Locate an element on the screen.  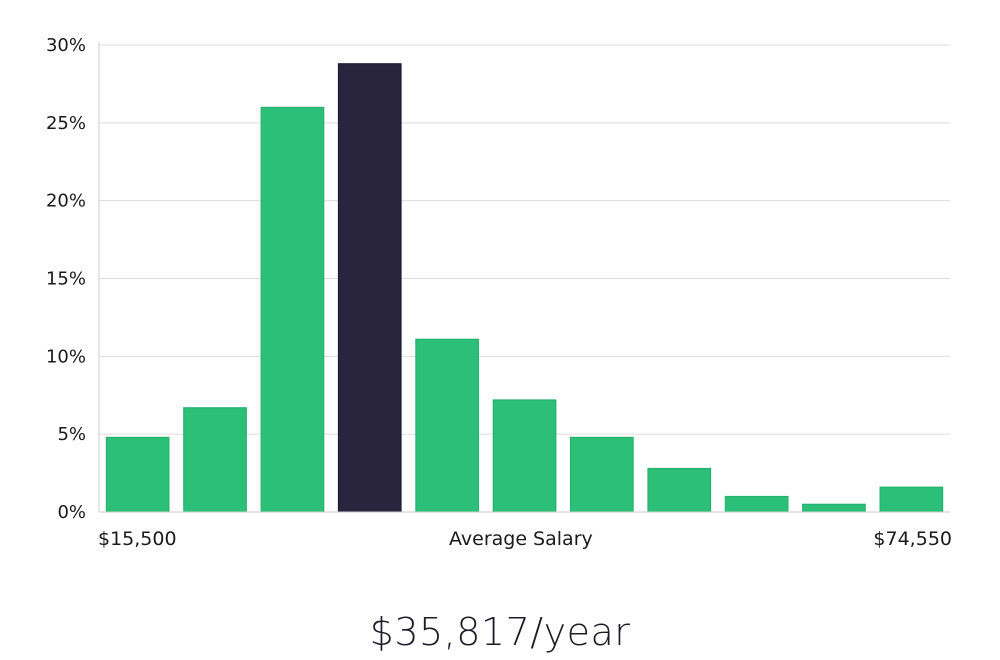
bar-highlighted is located at coordinates (369, 288).